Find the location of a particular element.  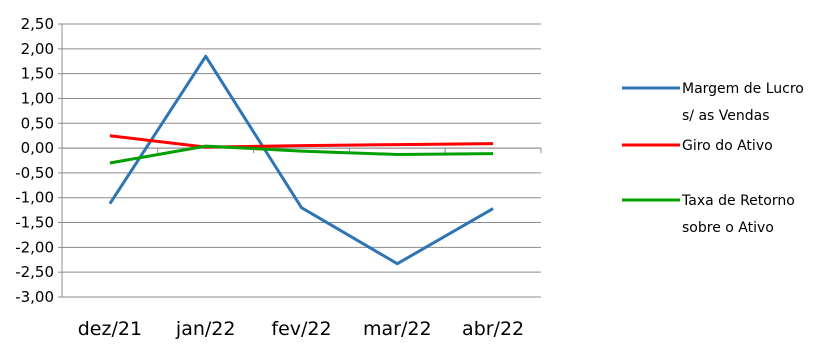

x-tick-label: fev/22 is located at coordinates (301, 329).